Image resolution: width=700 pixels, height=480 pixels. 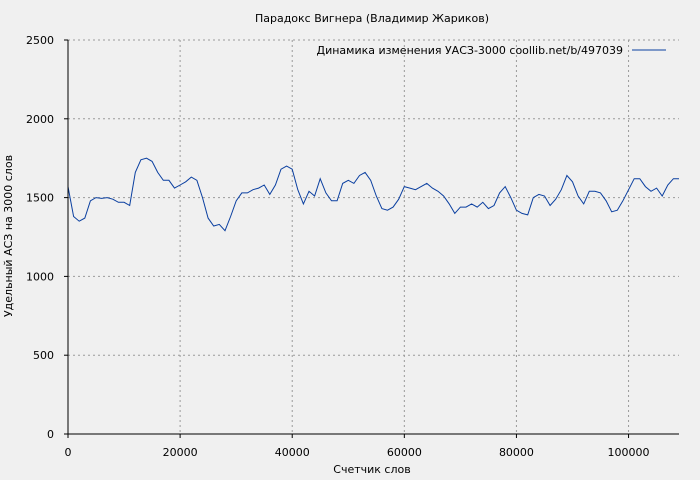 What do you see at coordinates (43, 355) in the screenshot?
I see `y-tick-label: 500` at bounding box center [43, 355].